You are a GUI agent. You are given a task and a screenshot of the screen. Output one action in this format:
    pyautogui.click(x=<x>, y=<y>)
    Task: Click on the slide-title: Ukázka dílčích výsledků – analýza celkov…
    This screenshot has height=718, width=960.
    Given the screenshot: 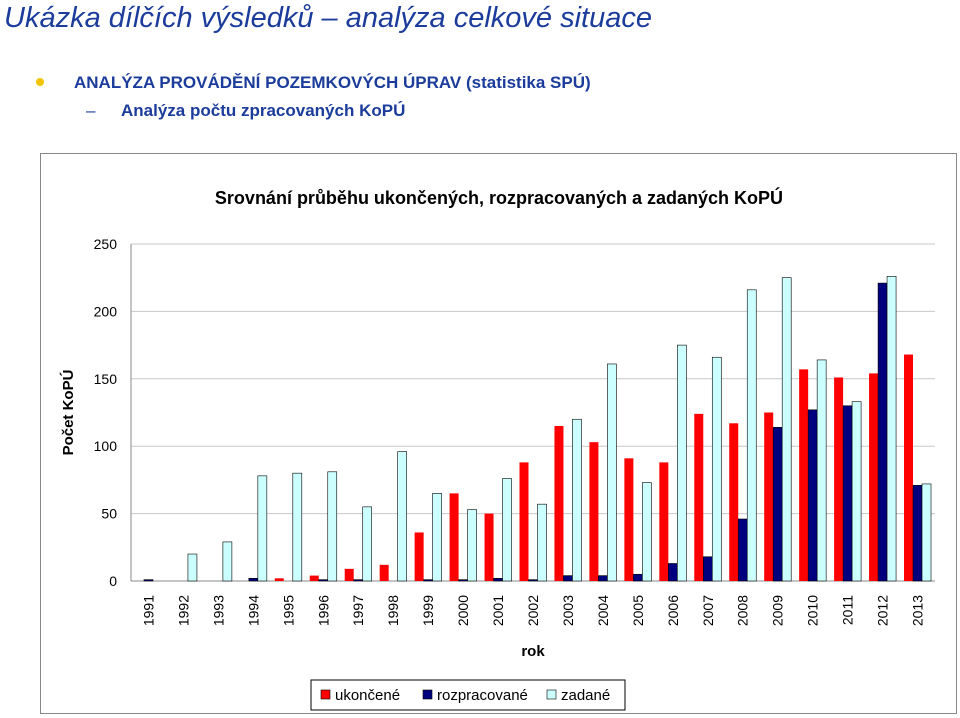 What is the action you would take?
    pyautogui.click(x=328, y=18)
    